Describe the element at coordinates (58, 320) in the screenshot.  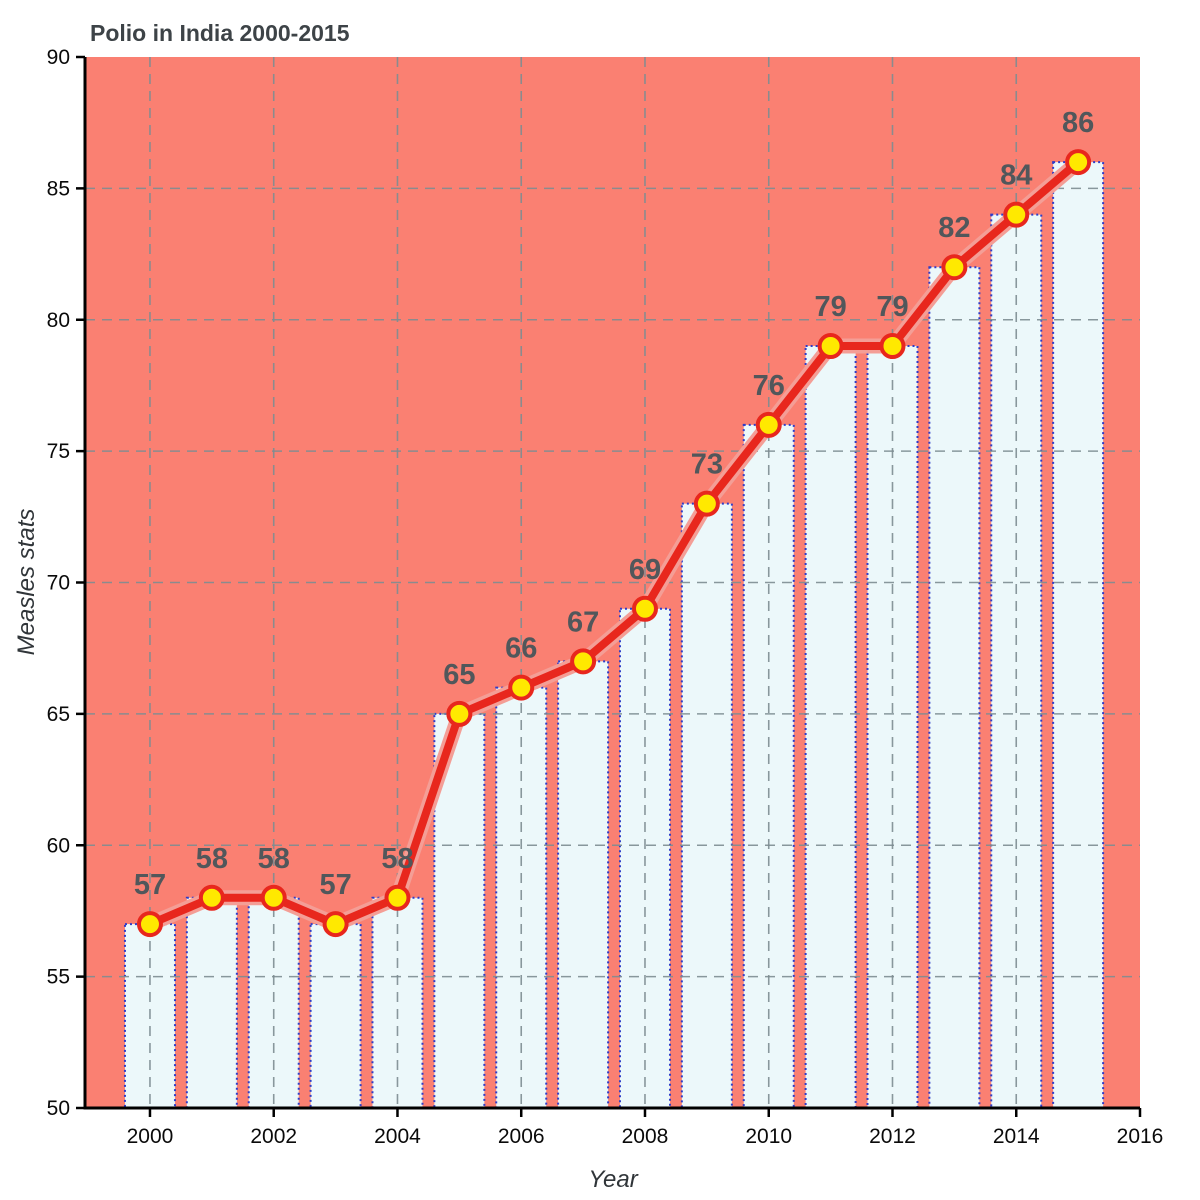
I see `y-tick-label-80: 80` at that location.